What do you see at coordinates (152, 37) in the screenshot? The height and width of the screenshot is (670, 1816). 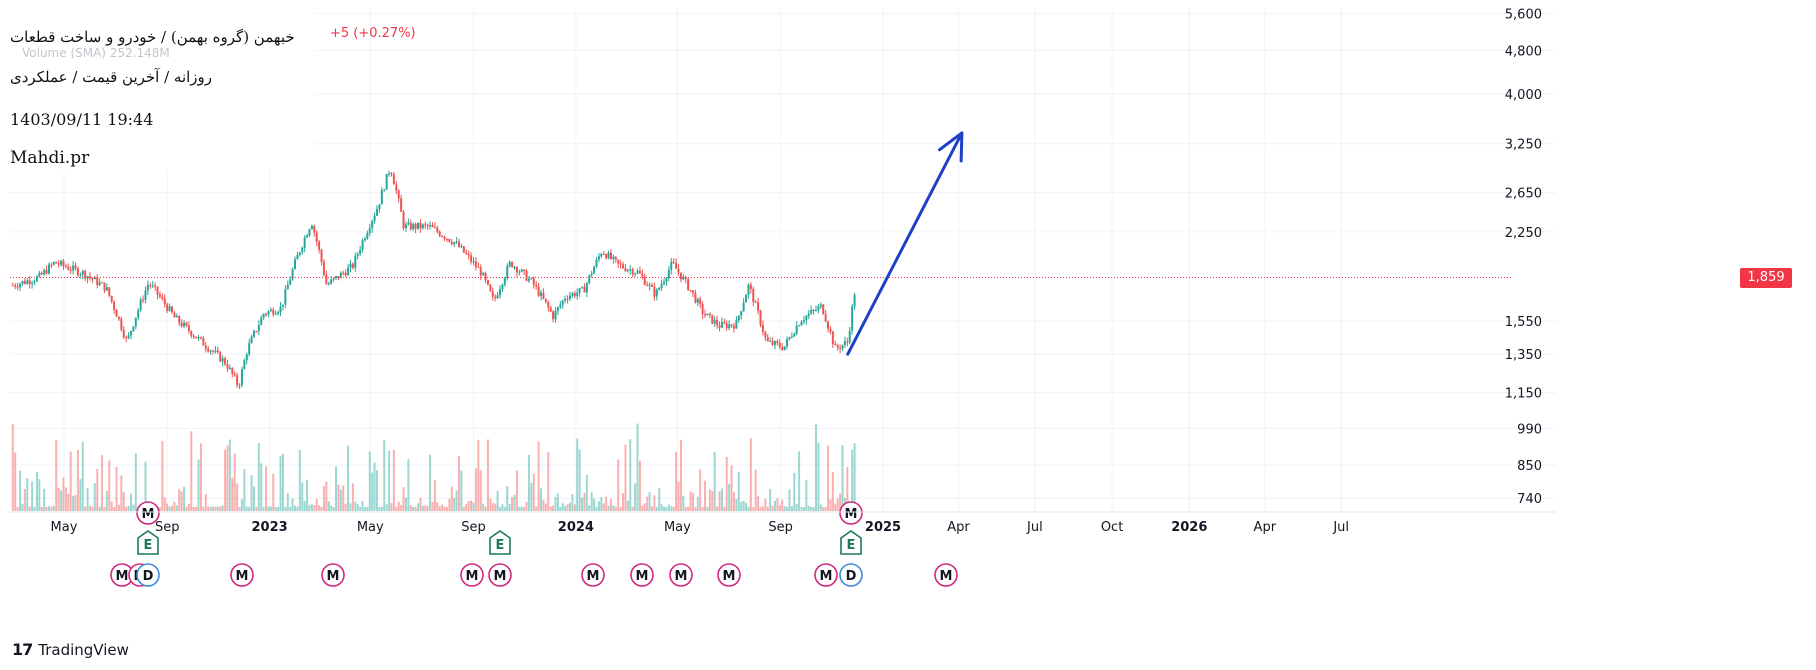 I see `symbol-title: خبهمن (گروه بهمن) / خودرو و ساخت قطعات` at bounding box center [152, 37].